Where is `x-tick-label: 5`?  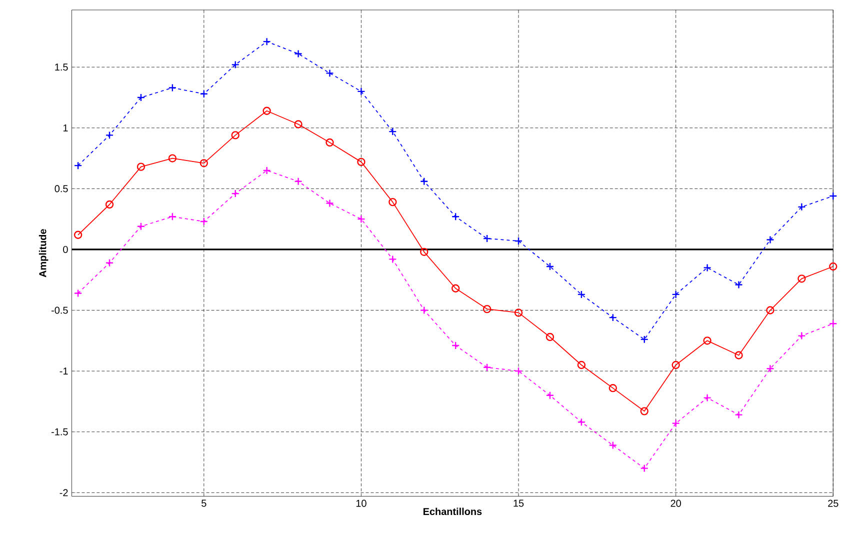 x-tick-label: 5 is located at coordinates (204, 503).